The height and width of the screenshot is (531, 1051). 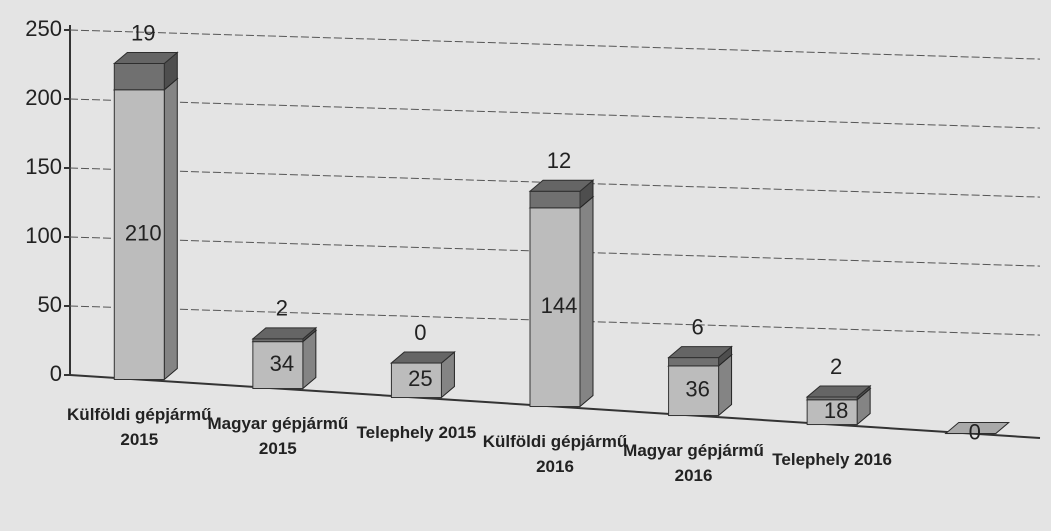 What do you see at coordinates (43, 28) in the screenshot?
I see `y-tick-label: 250` at bounding box center [43, 28].